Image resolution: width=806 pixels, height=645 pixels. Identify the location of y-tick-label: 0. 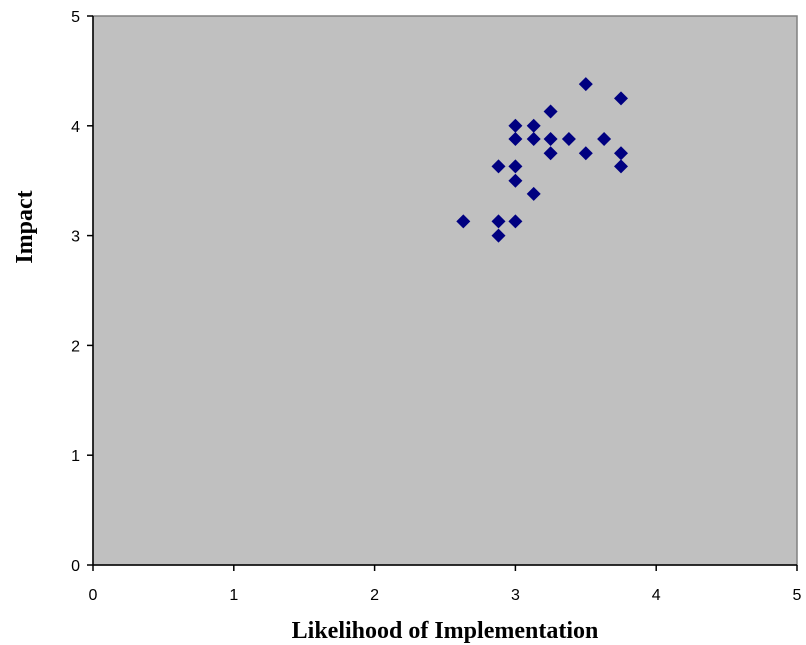
(75, 566).